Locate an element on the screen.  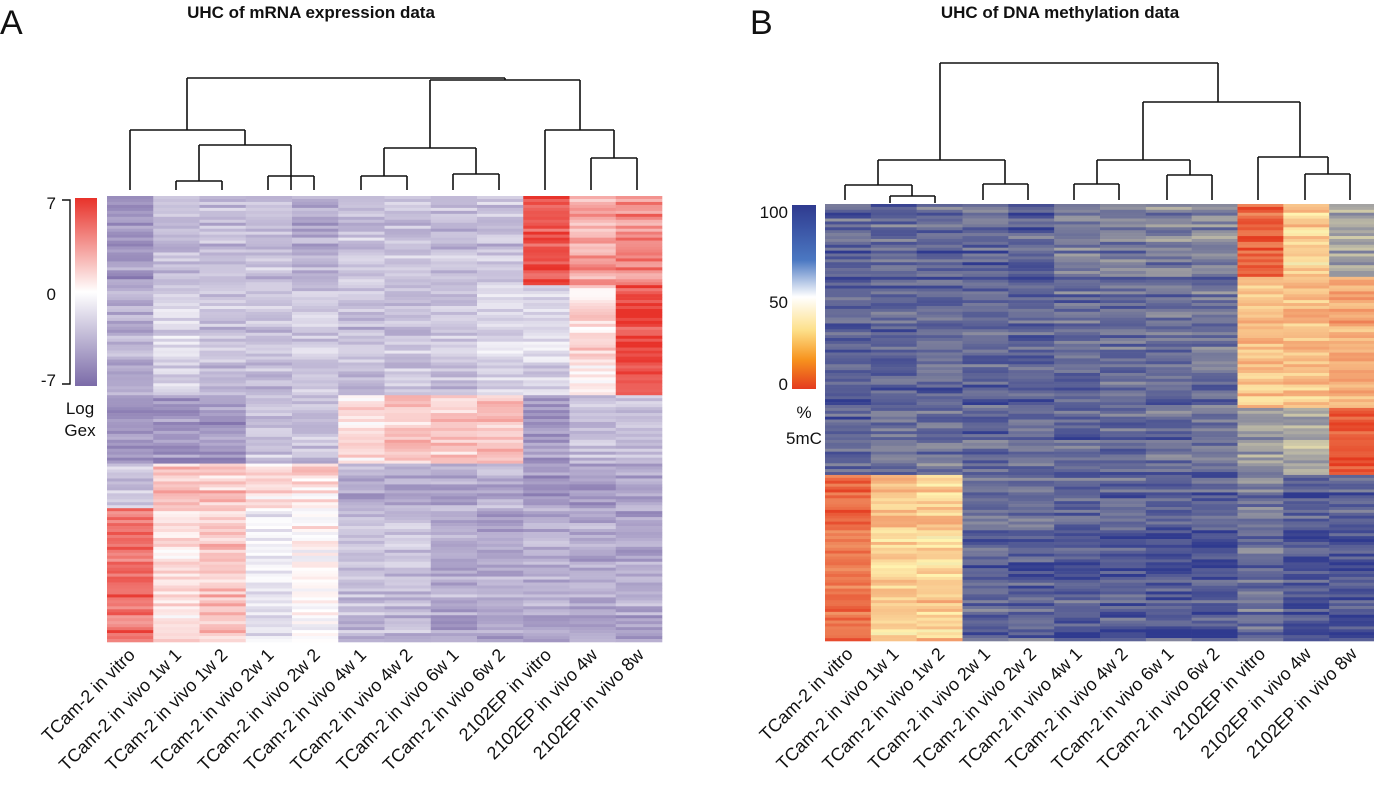
dendrogram-a is located at coordinates (383, 133).